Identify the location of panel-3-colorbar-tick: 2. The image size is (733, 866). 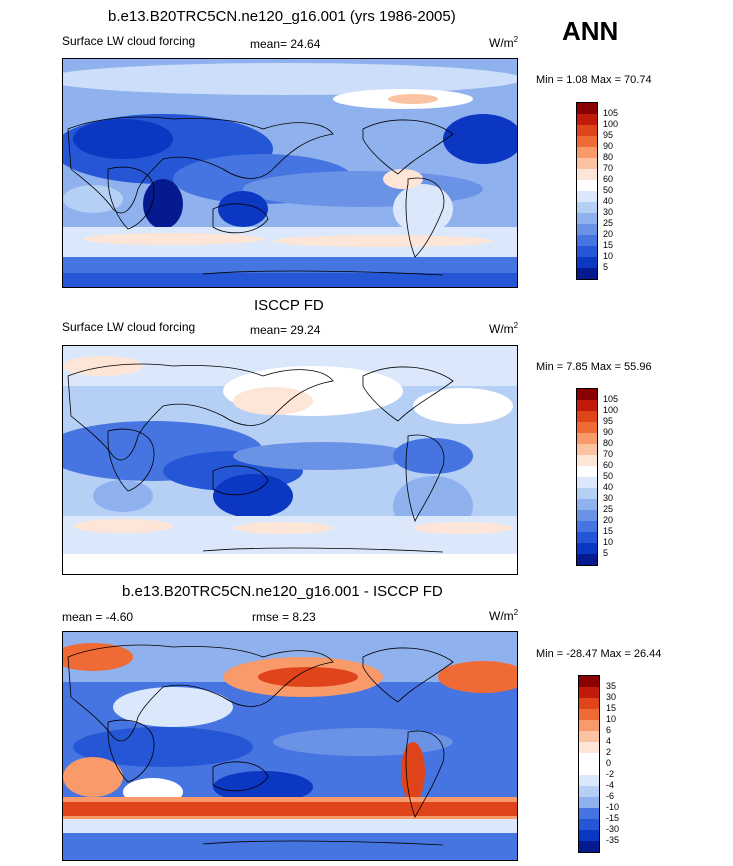
(609, 752).